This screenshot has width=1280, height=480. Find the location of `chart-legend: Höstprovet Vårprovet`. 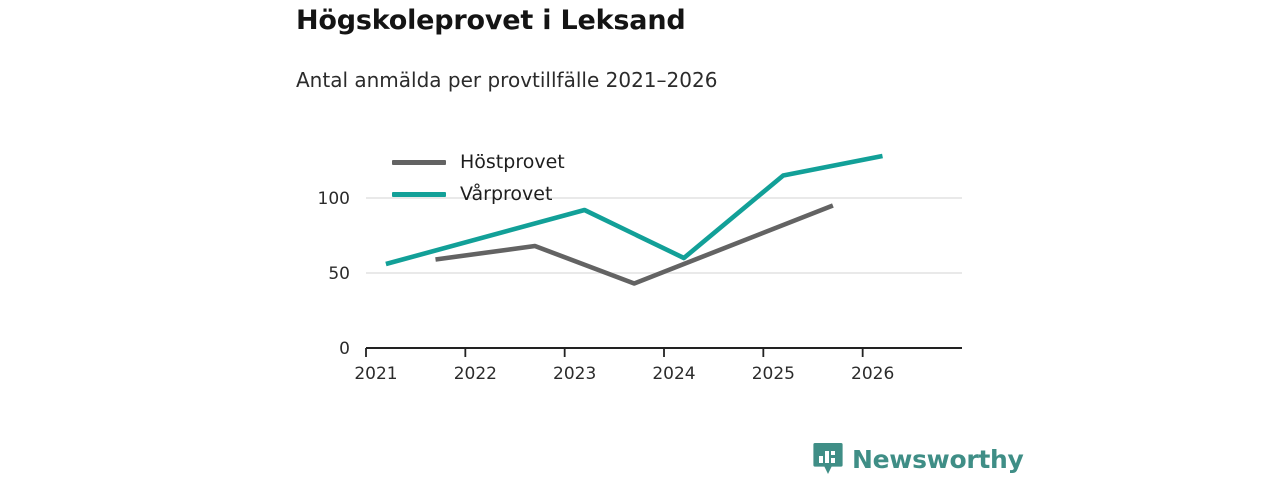

chart-legend: Höstprovet Vårprovet is located at coordinates (478, 178).